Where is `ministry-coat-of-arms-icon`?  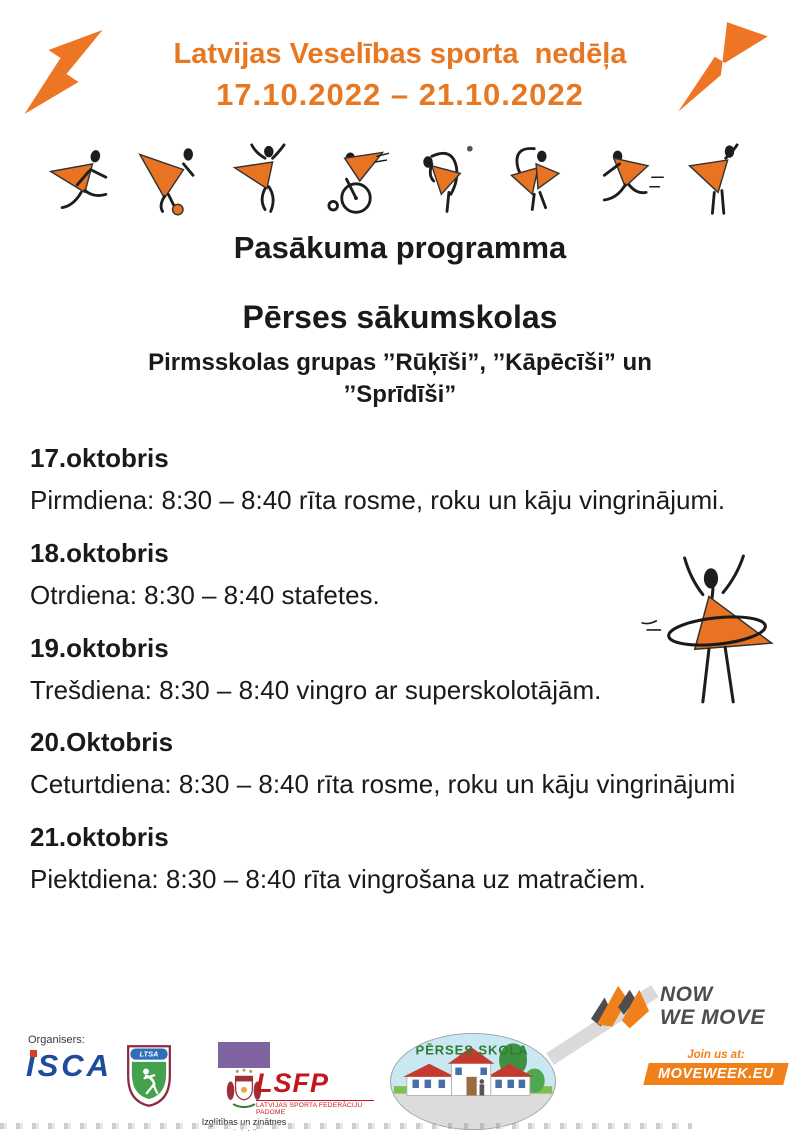 ministry-coat-of-arms-icon is located at coordinates (244, 1088).